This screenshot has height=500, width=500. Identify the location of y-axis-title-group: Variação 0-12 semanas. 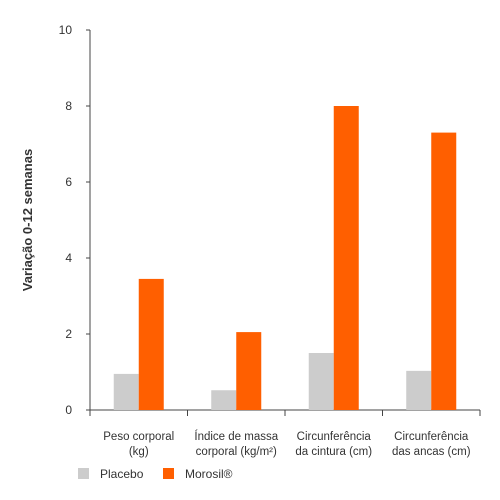
(27, 220).